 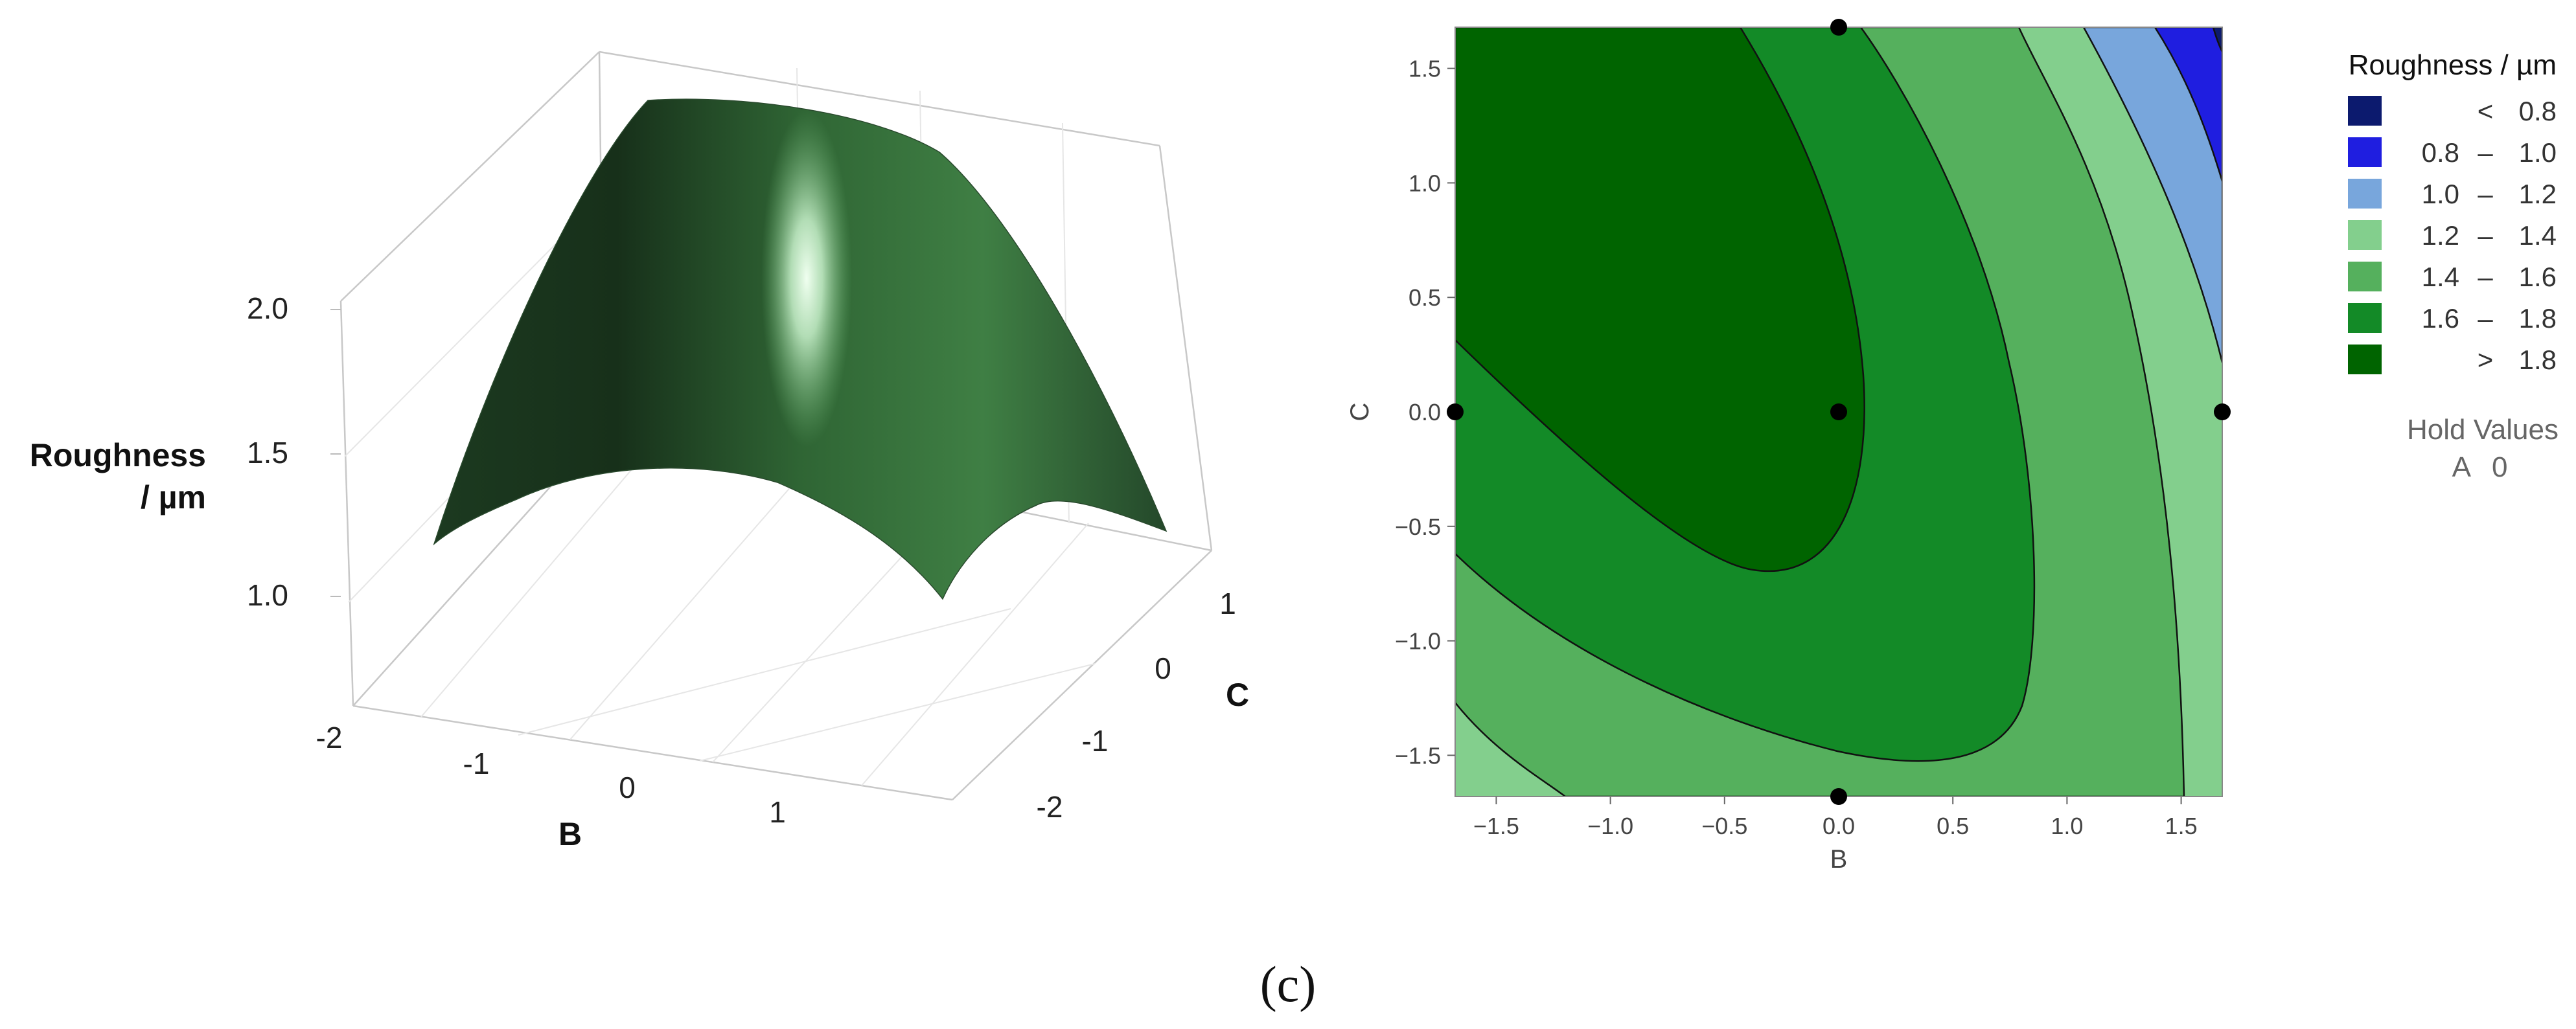 What do you see at coordinates (1425, 69) in the screenshot?
I see `y-tick-label: 1.5` at bounding box center [1425, 69].